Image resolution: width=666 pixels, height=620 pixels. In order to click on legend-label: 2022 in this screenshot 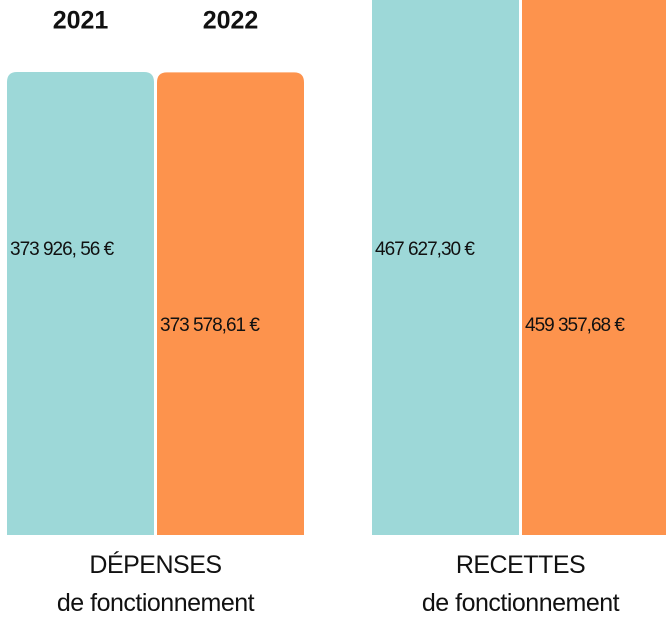, I will do `click(231, 21)`.